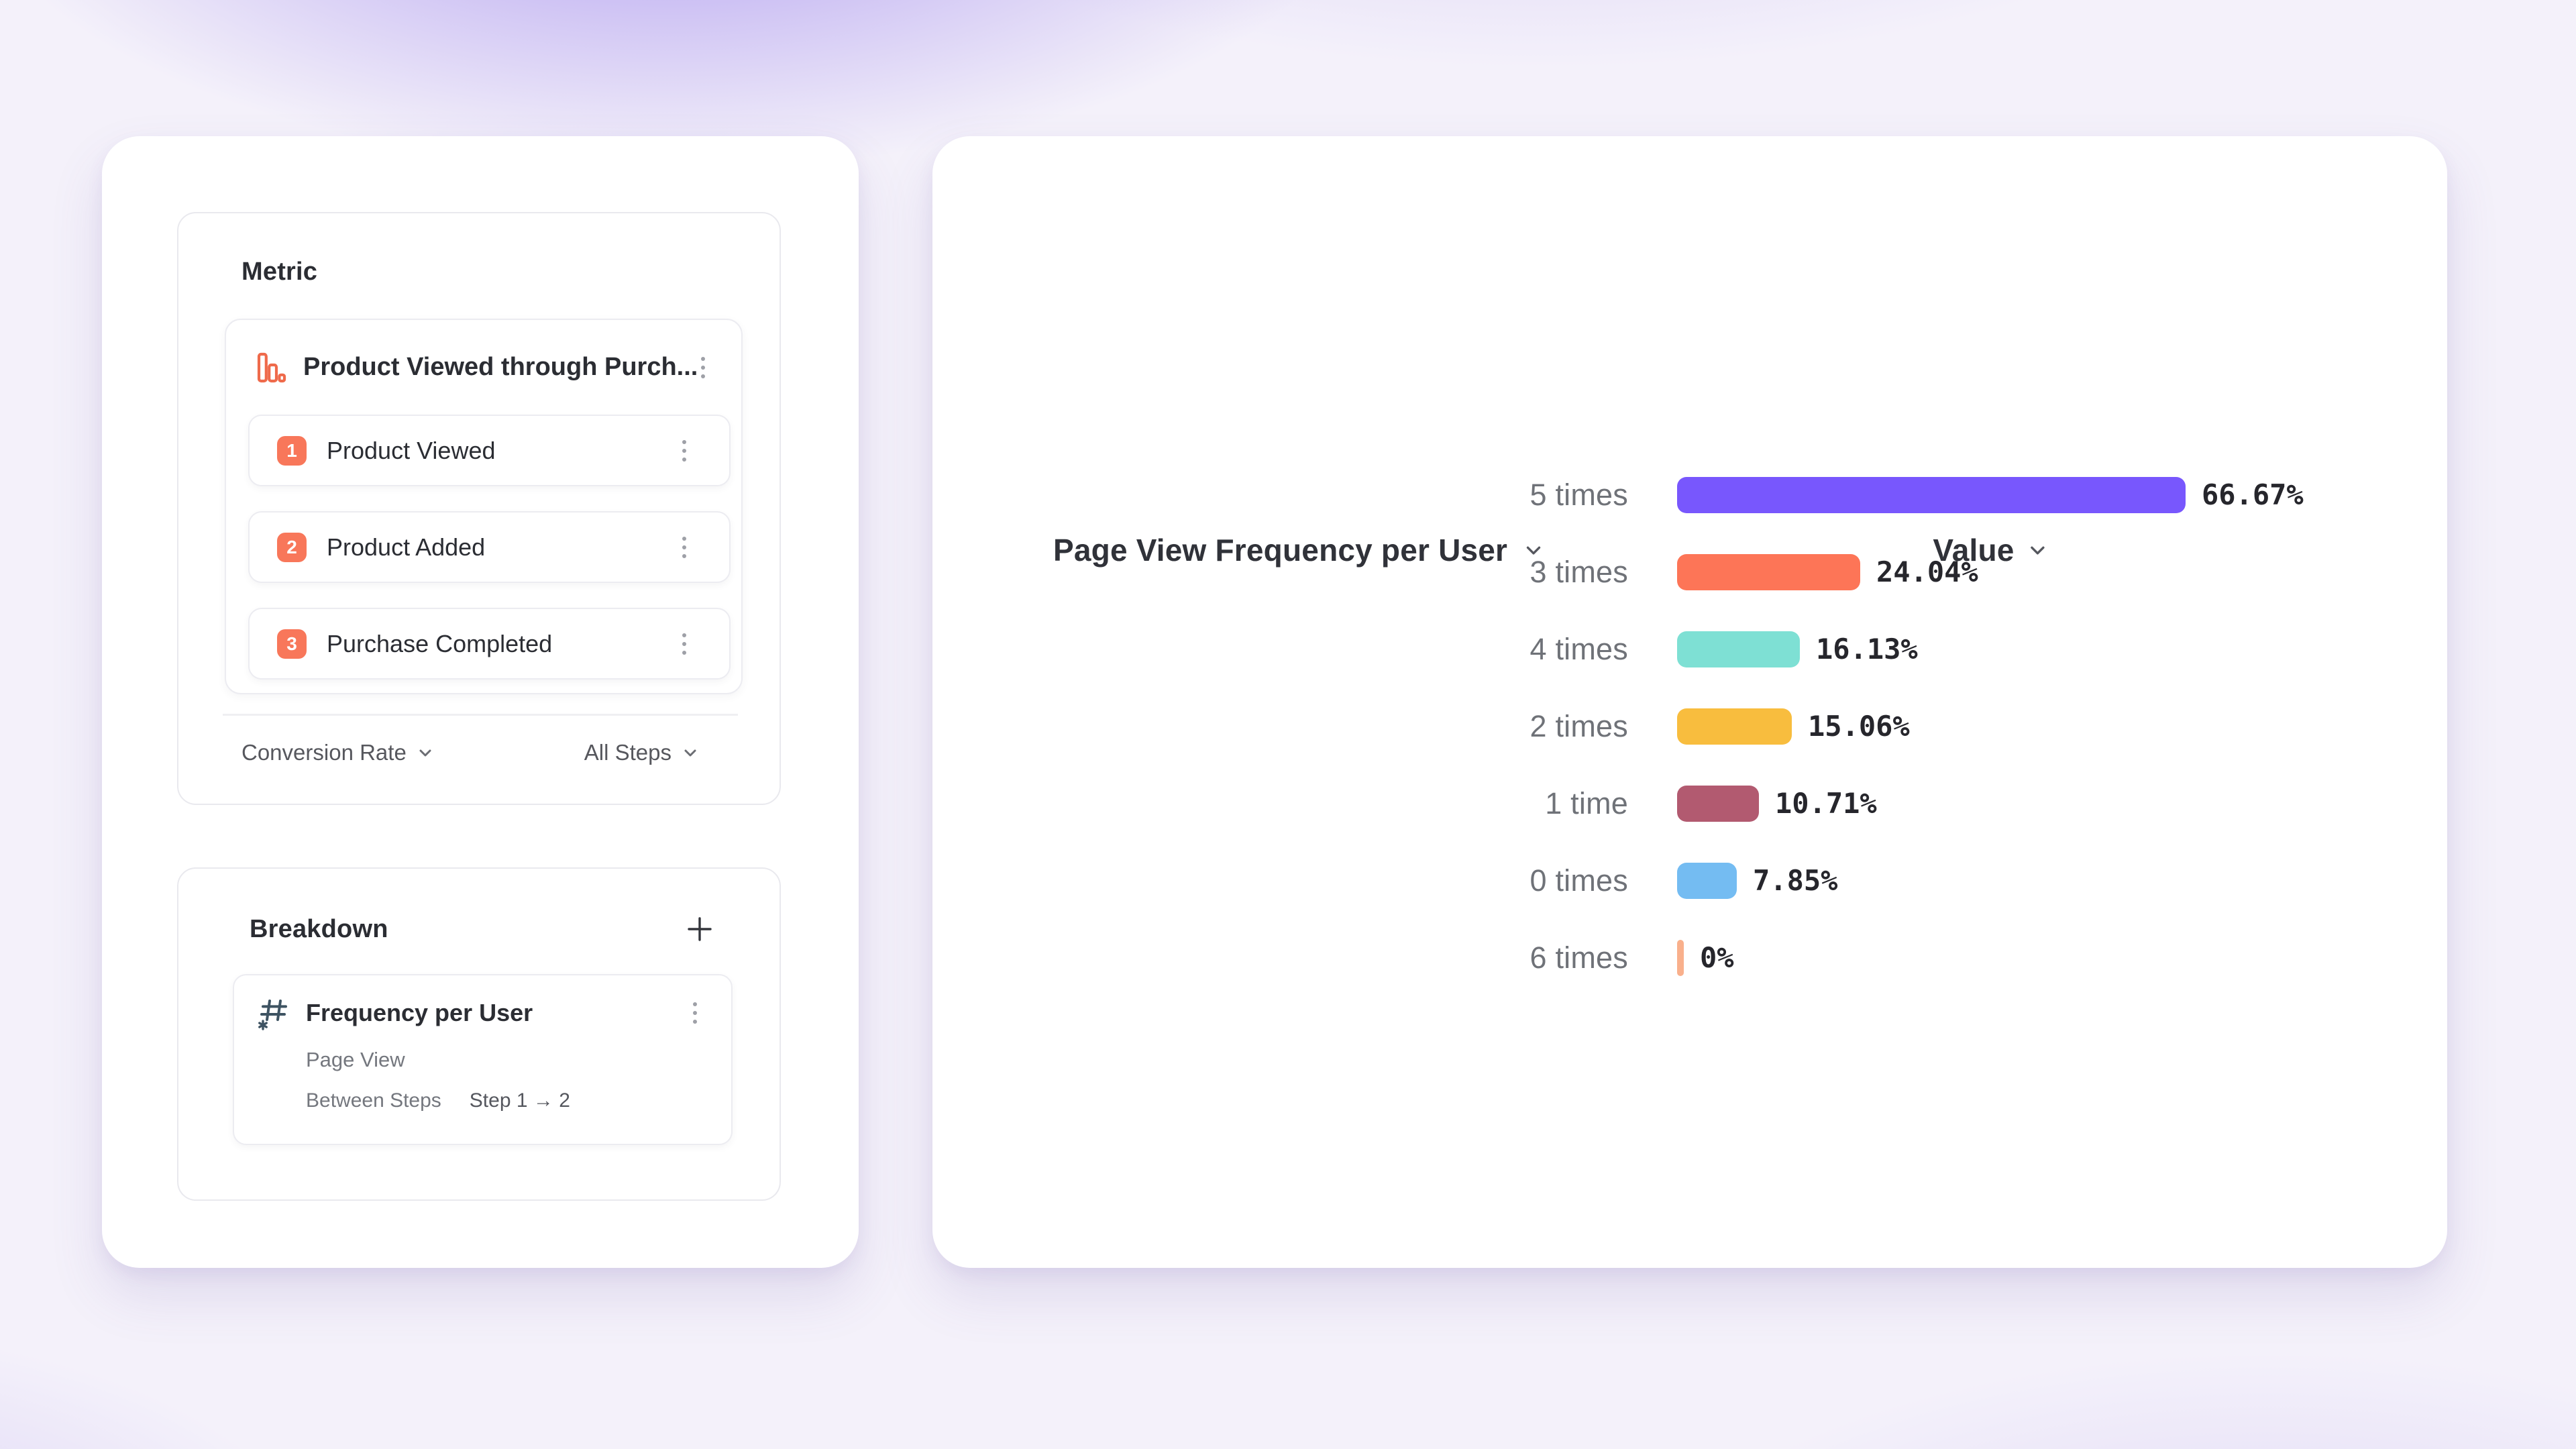 The image size is (2576, 1449). What do you see at coordinates (480, 715) in the screenshot?
I see `divider` at bounding box center [480, 715].